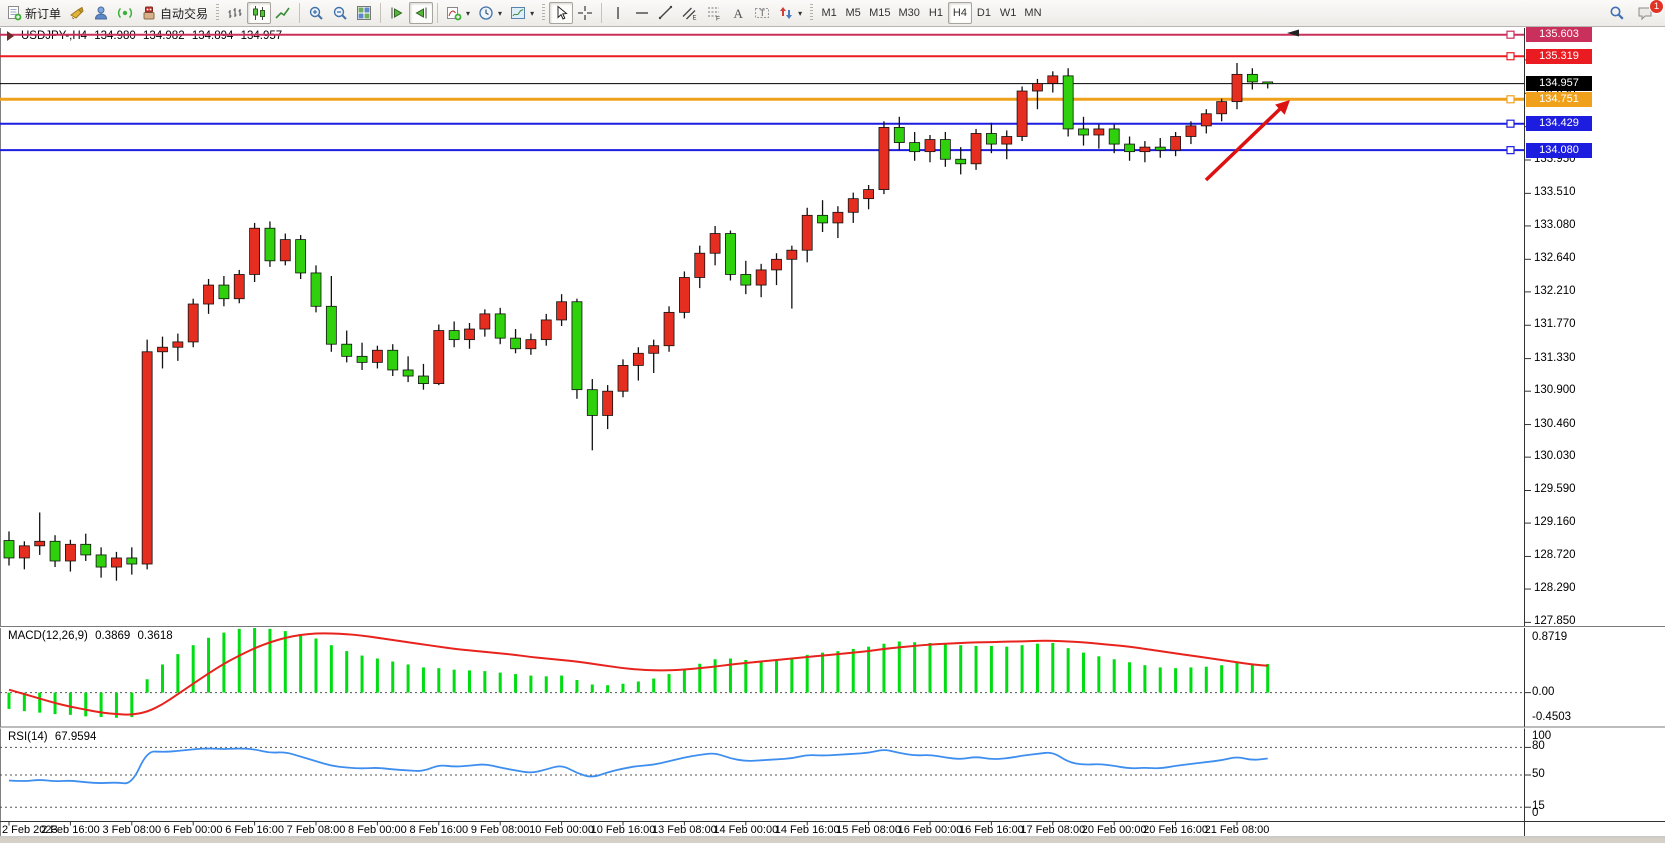 The height and width of the screenshot is (843, 1665). I want to click on new-order-button: 新订单, so click(33, 13).